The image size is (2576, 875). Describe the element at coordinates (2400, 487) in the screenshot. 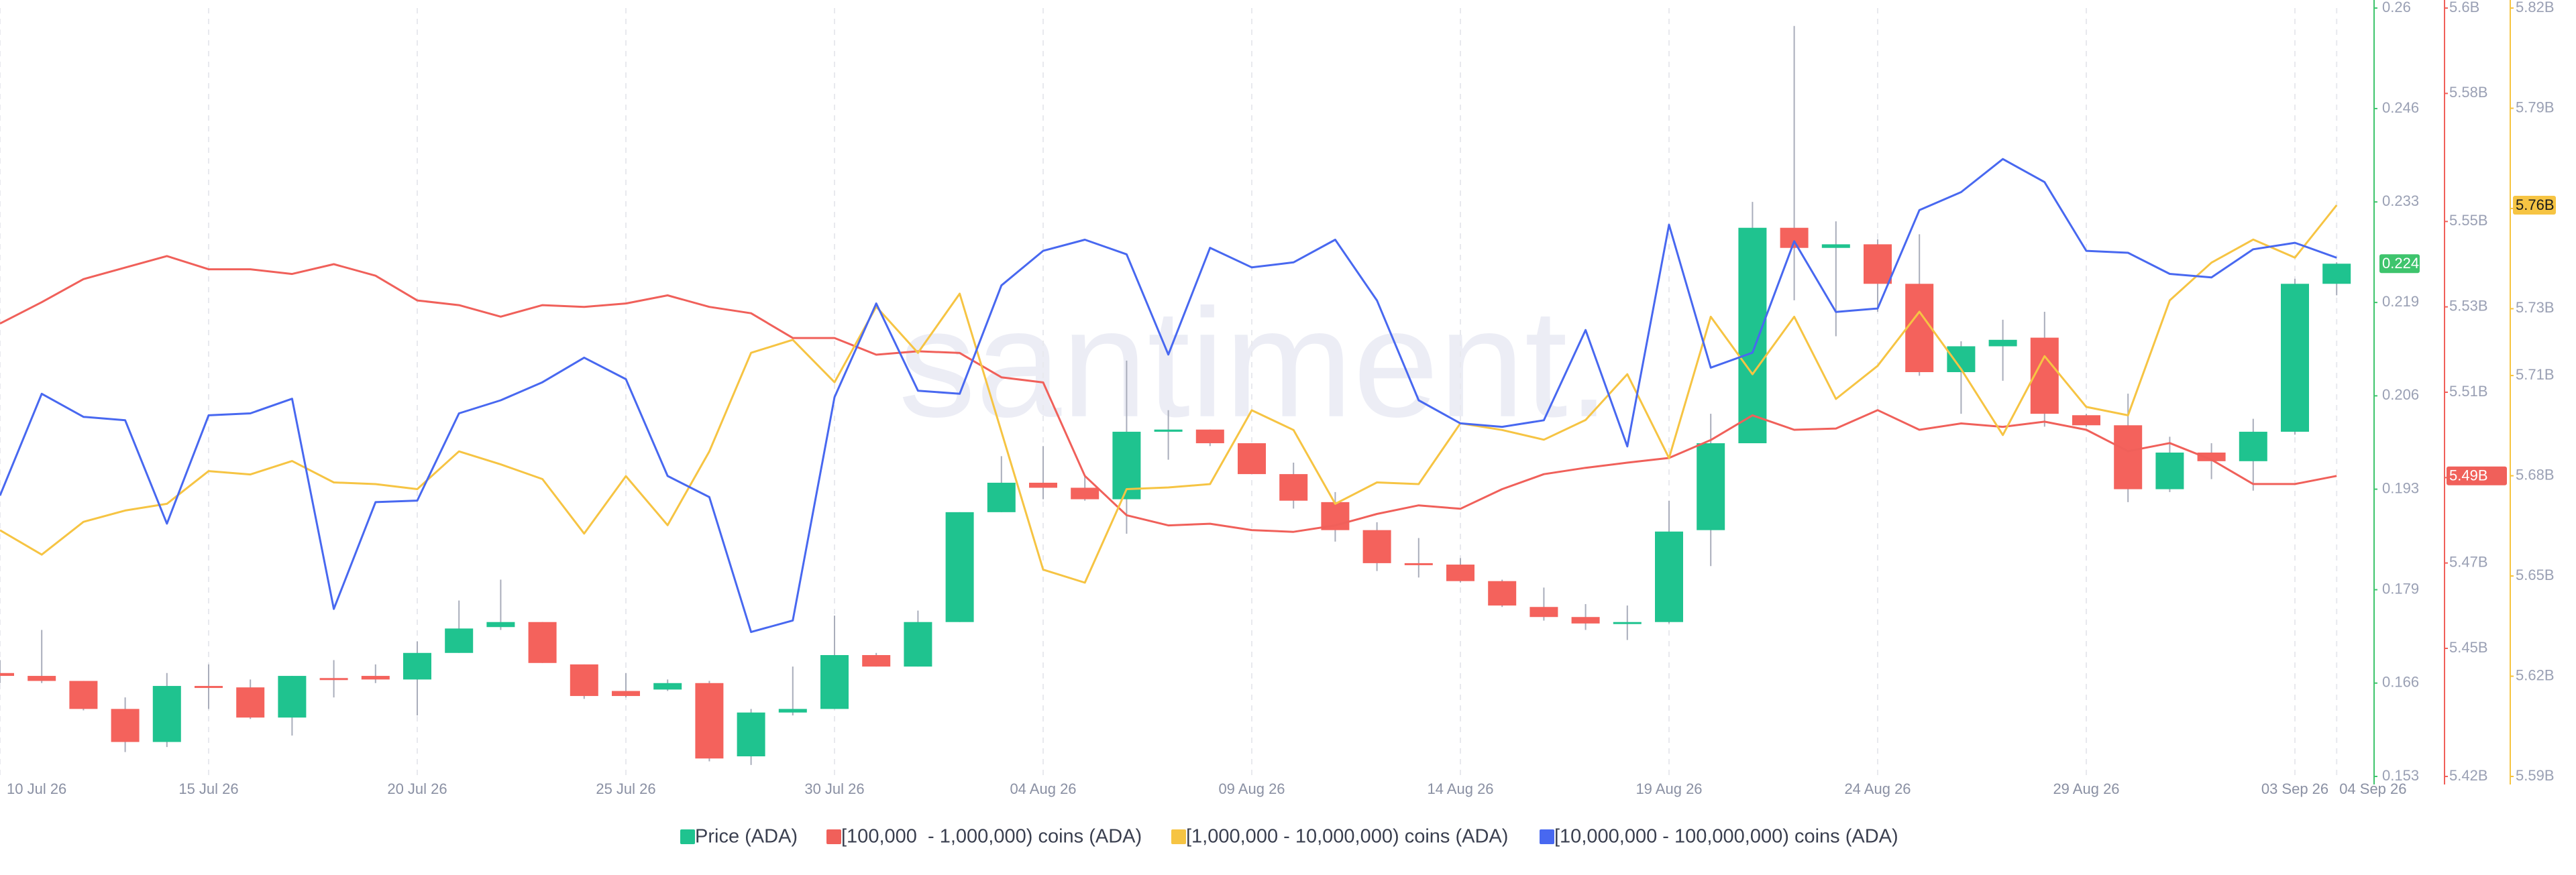

I see `y-tick-label: 0.193` at that location.